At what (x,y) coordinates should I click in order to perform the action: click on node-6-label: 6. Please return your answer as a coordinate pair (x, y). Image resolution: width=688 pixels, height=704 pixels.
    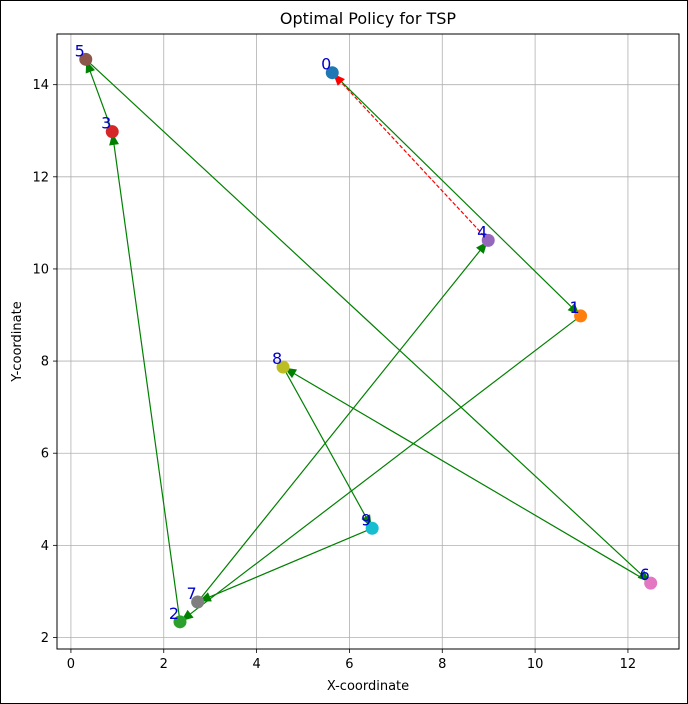
    Looking at the image, I should click on (645, 574).